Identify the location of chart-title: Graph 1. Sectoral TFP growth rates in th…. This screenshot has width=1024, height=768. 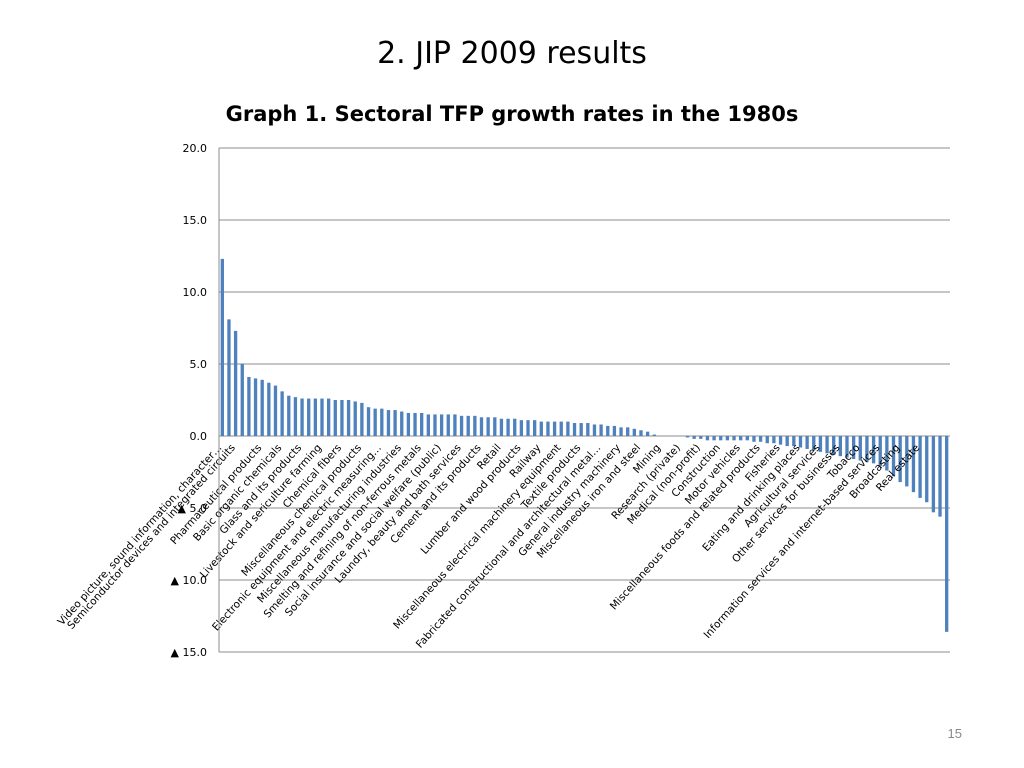
(512, 114).